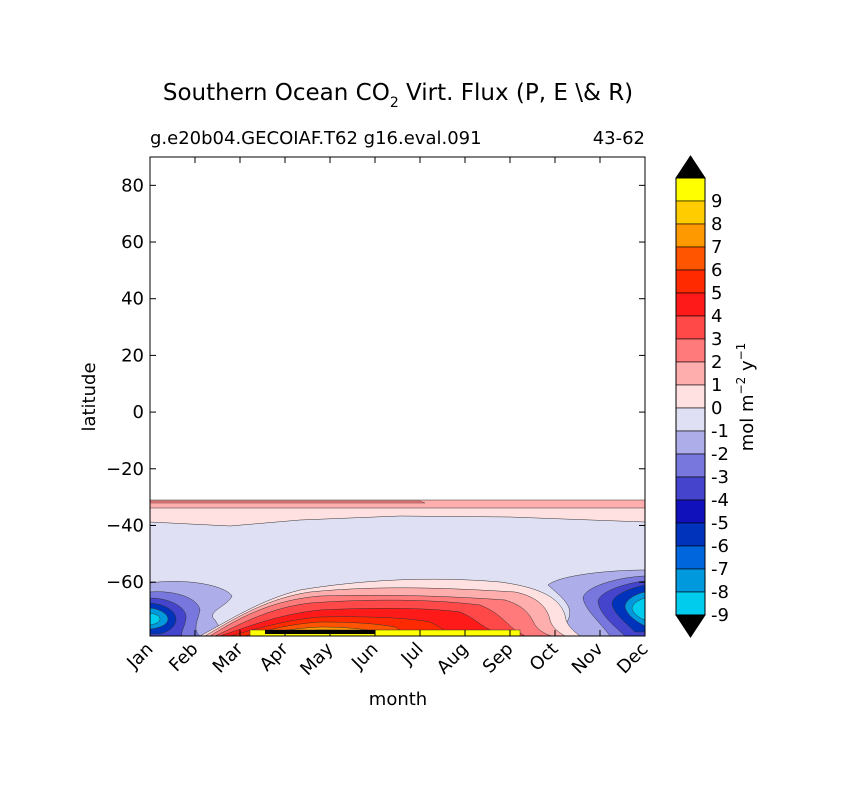 The height and width of the screenshot is (788, 841). What do you see at coordinates (720, 500) in the screenshot?
I see `colorbar-tick-label: -4` at bounding box center [720, 500].